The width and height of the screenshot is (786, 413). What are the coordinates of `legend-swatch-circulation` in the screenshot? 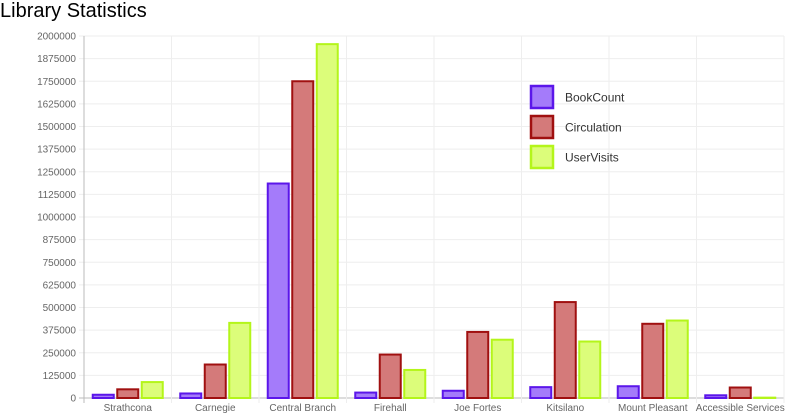 It's located at (542, 127).